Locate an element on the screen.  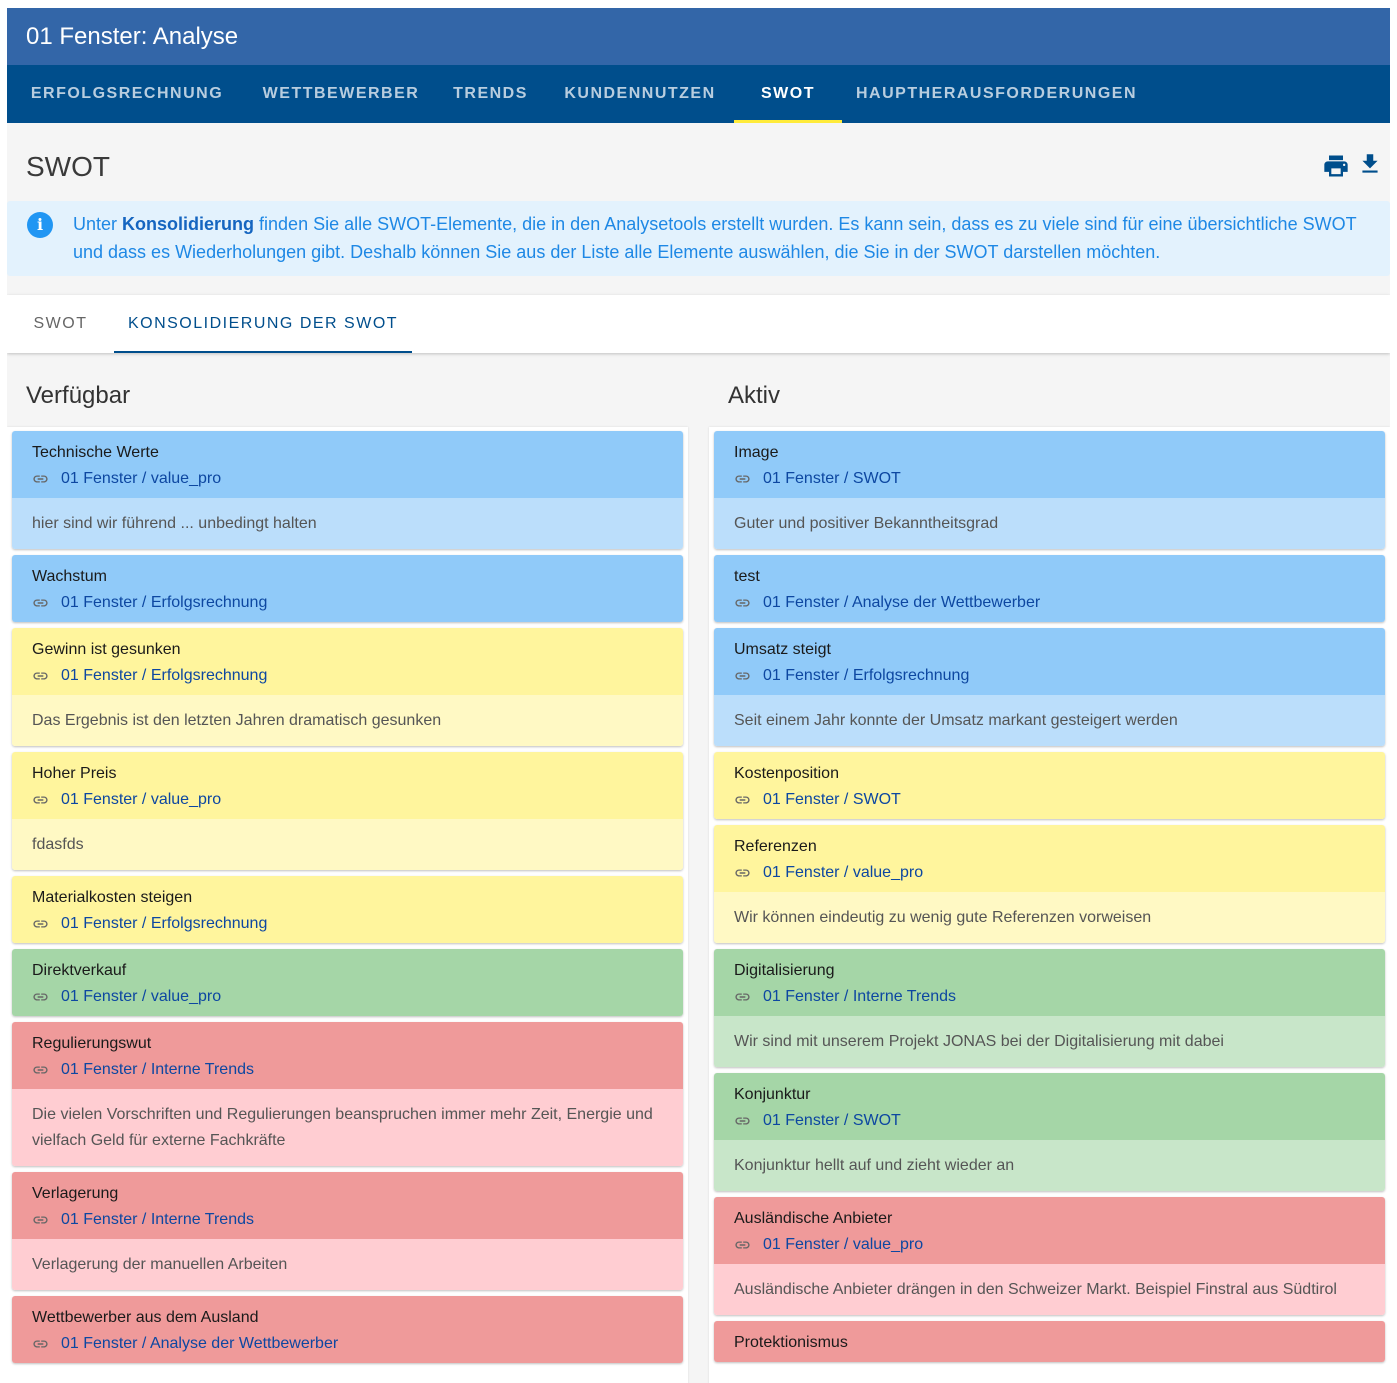
info-icon: i is located at coordinates (40, 225).